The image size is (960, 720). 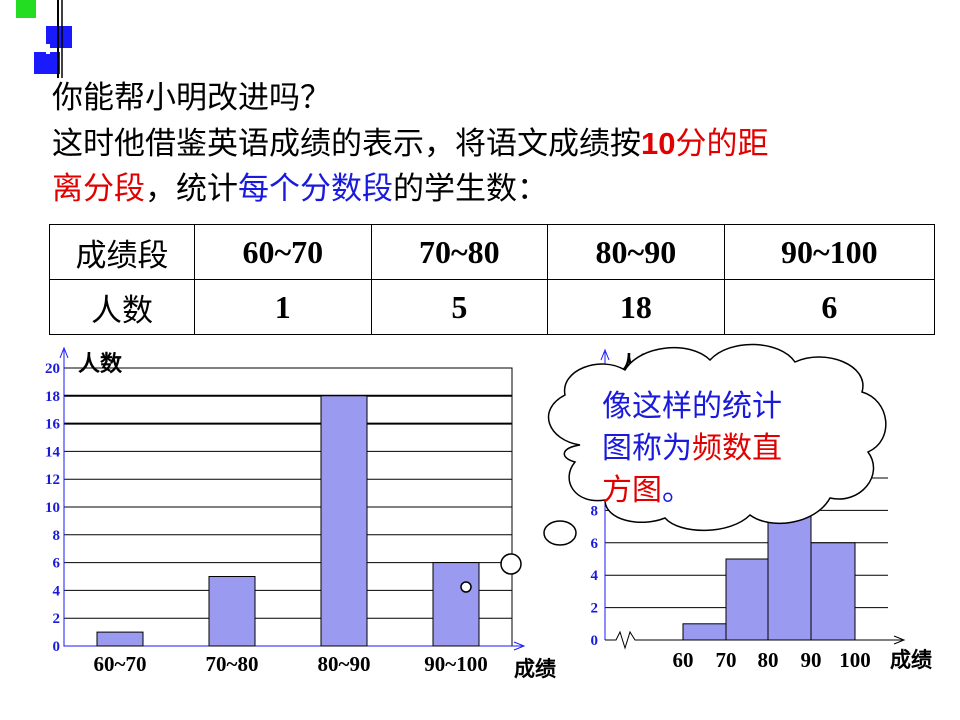 What do you see at coordinates (470, 189) in the screenshot?
I see `intro-text-g: 的学生数：` at bounding box center [470, 189].